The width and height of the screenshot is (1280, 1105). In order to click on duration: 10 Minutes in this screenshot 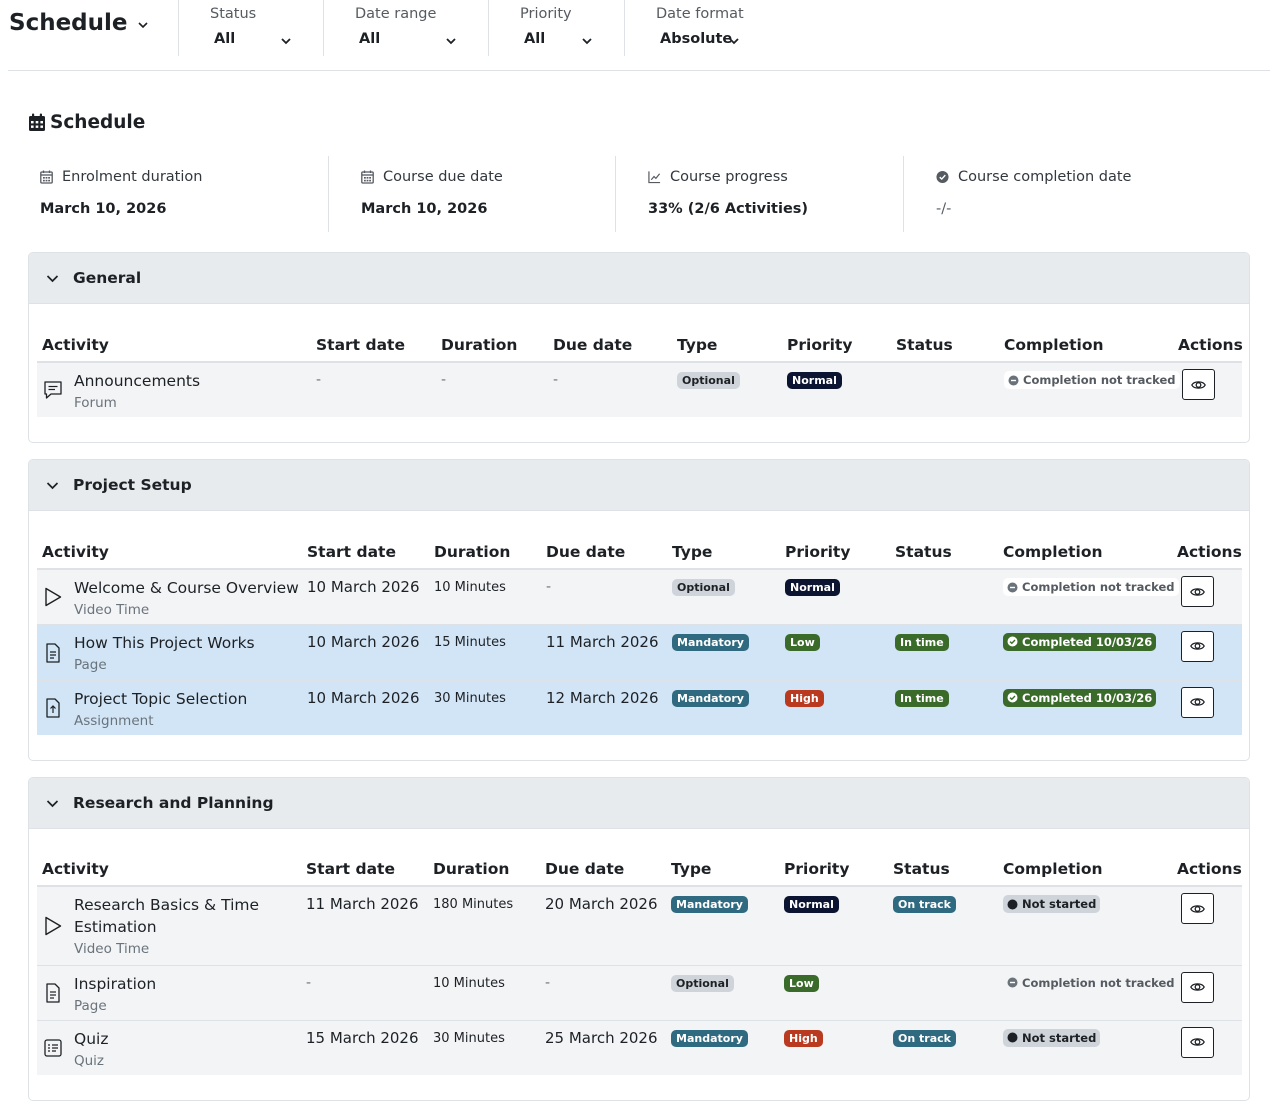, I will do `click(470, 587)`.